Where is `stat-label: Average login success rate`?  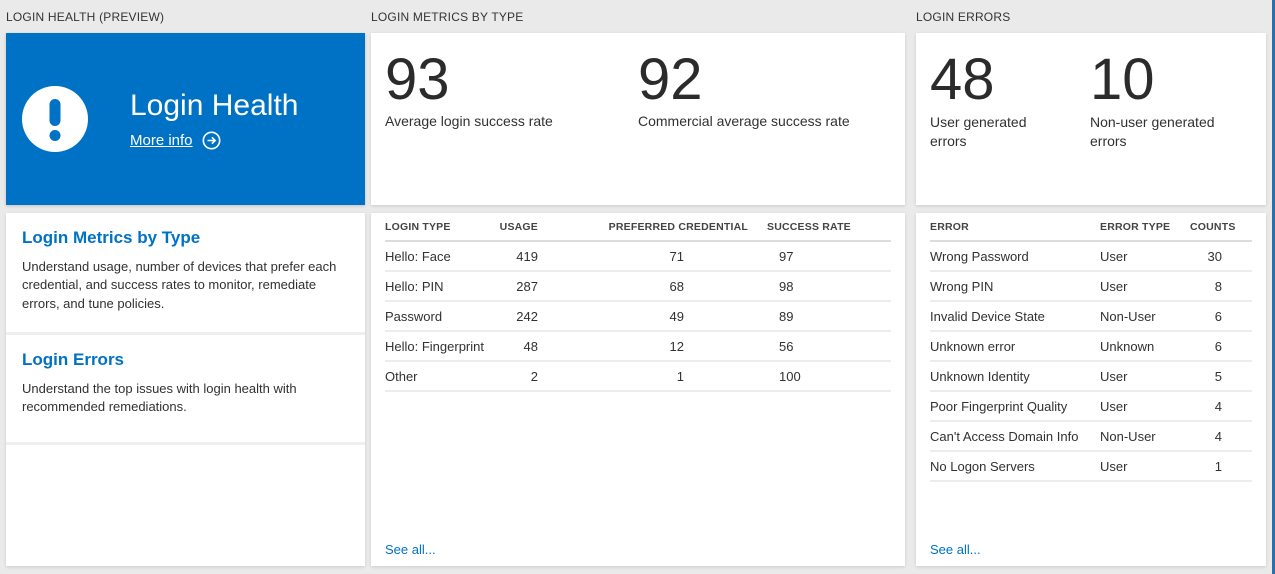
stat-label: Average login success rate is located at coordinates (469, 121).